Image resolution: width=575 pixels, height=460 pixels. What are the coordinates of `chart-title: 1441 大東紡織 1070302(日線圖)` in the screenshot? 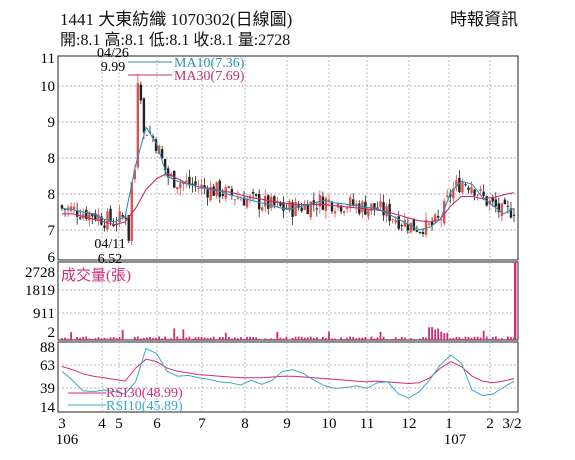 It's located at (176, 19).